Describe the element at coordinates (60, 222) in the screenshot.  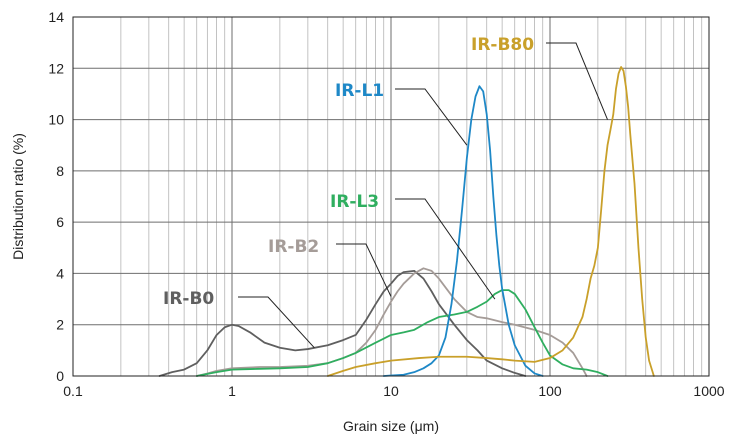
I see `y-tick-label: 6` at that location.